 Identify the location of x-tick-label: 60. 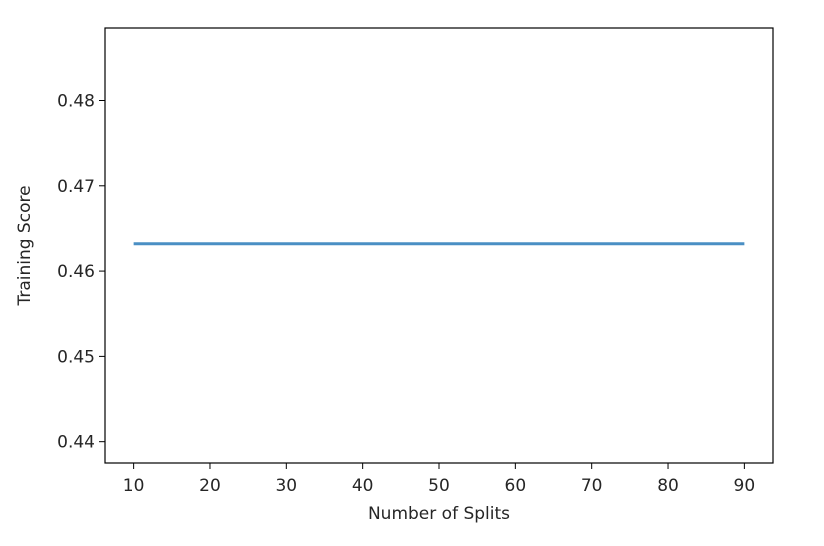
(516, 486).